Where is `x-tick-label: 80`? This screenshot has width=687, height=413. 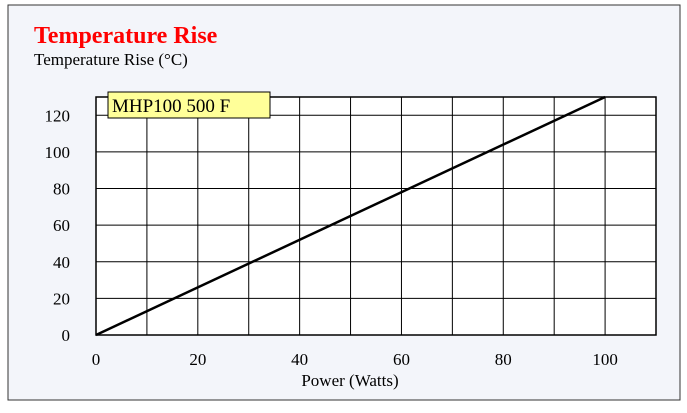
x-tick-label: 80 is located at coordinates (503, 359).